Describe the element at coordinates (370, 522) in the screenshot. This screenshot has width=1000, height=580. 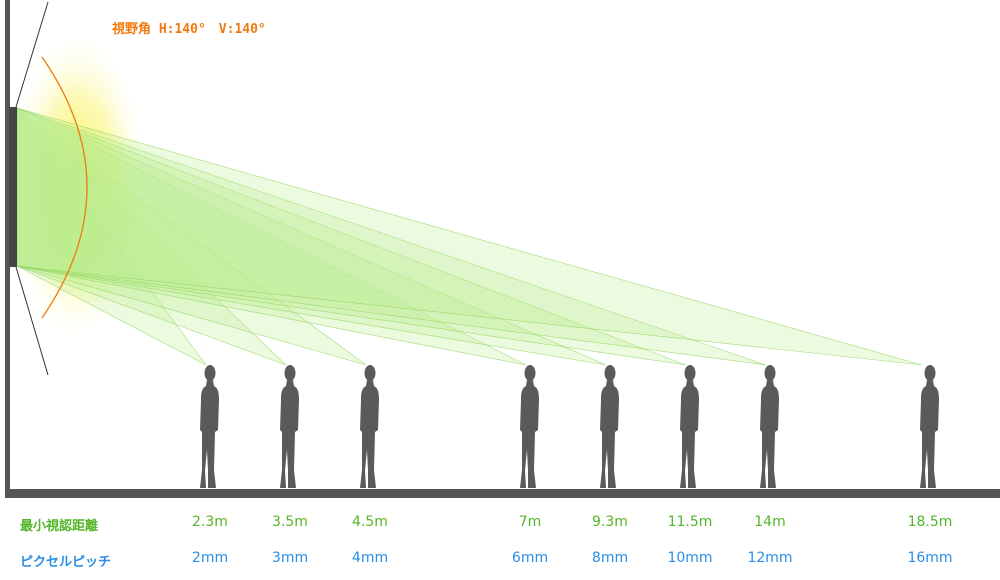
I see `min-distance-value: 4.5m` at that location.